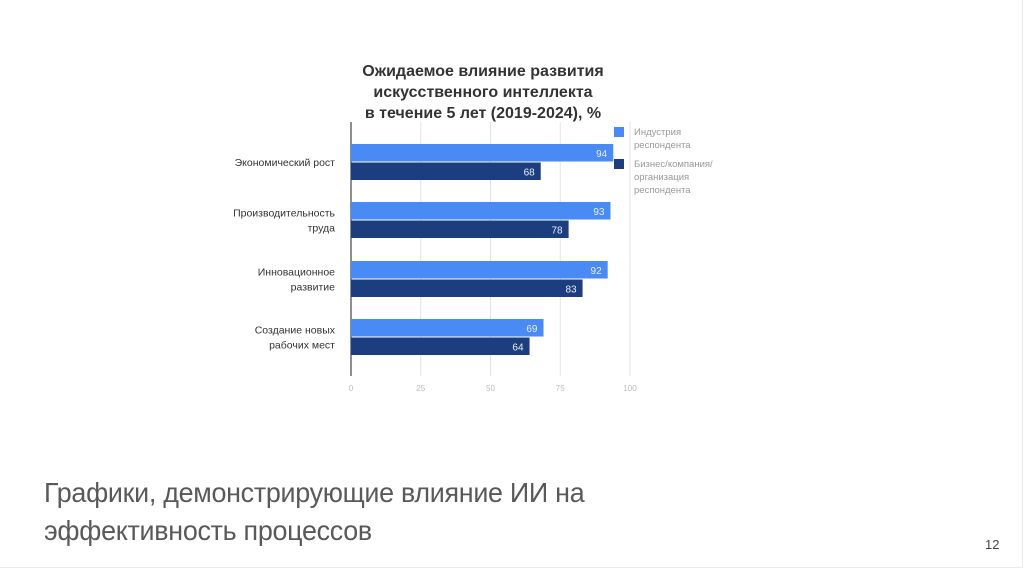 The width and height of the screenshot is (1024, 574). What do you see at coordinates (657, 132) in the screenshot?
I see `legend-label: Индустрия` at bounding box center [657, 132].